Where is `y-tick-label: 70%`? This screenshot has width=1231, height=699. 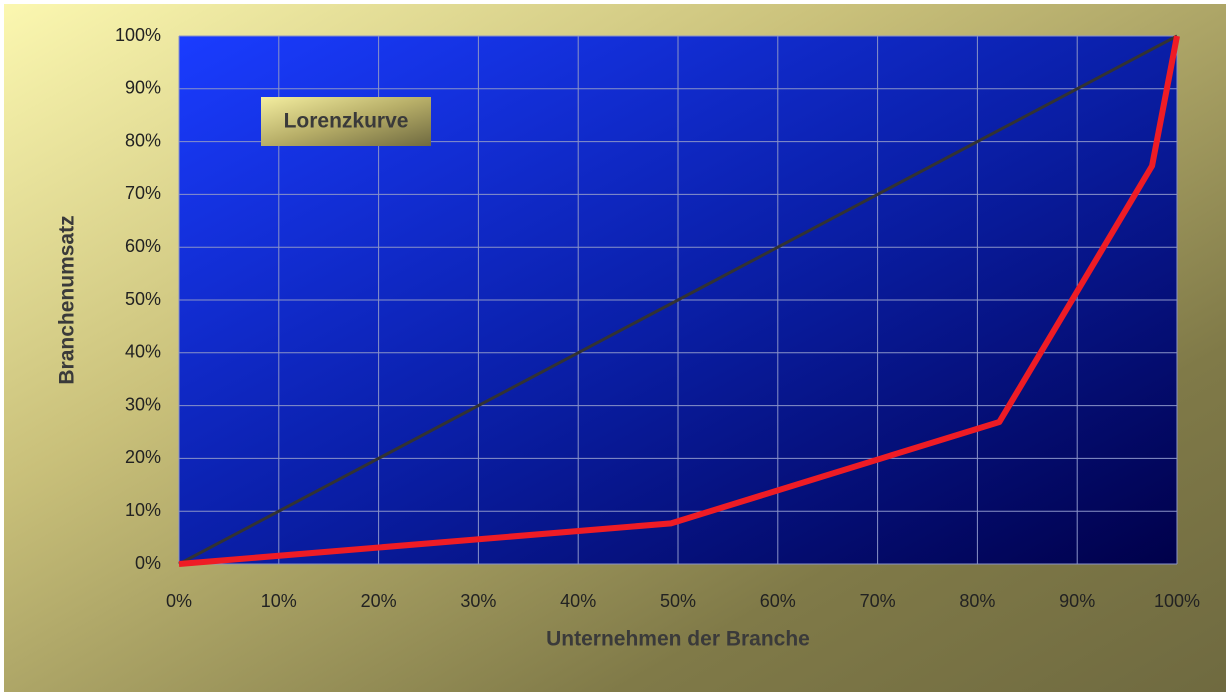
y-tick-label: 70% is located at coordinates (143, 193).